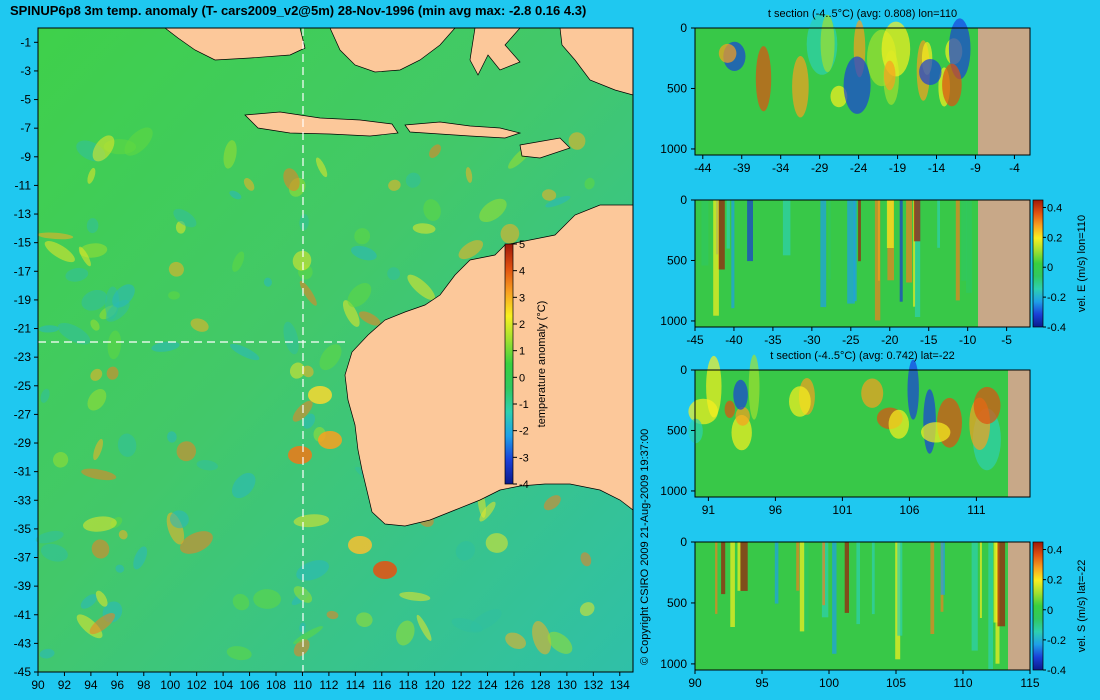 The image size is (1100, 700). I want to click on map-y-tick-label: -45, so click(23, 672).